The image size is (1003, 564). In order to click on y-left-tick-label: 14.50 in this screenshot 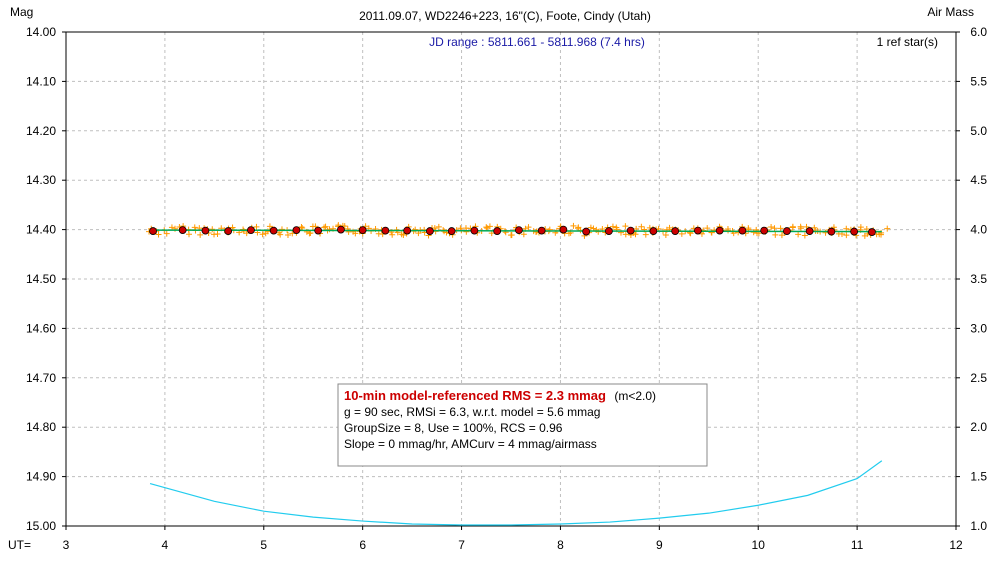, I will do `click(41, 279)`.